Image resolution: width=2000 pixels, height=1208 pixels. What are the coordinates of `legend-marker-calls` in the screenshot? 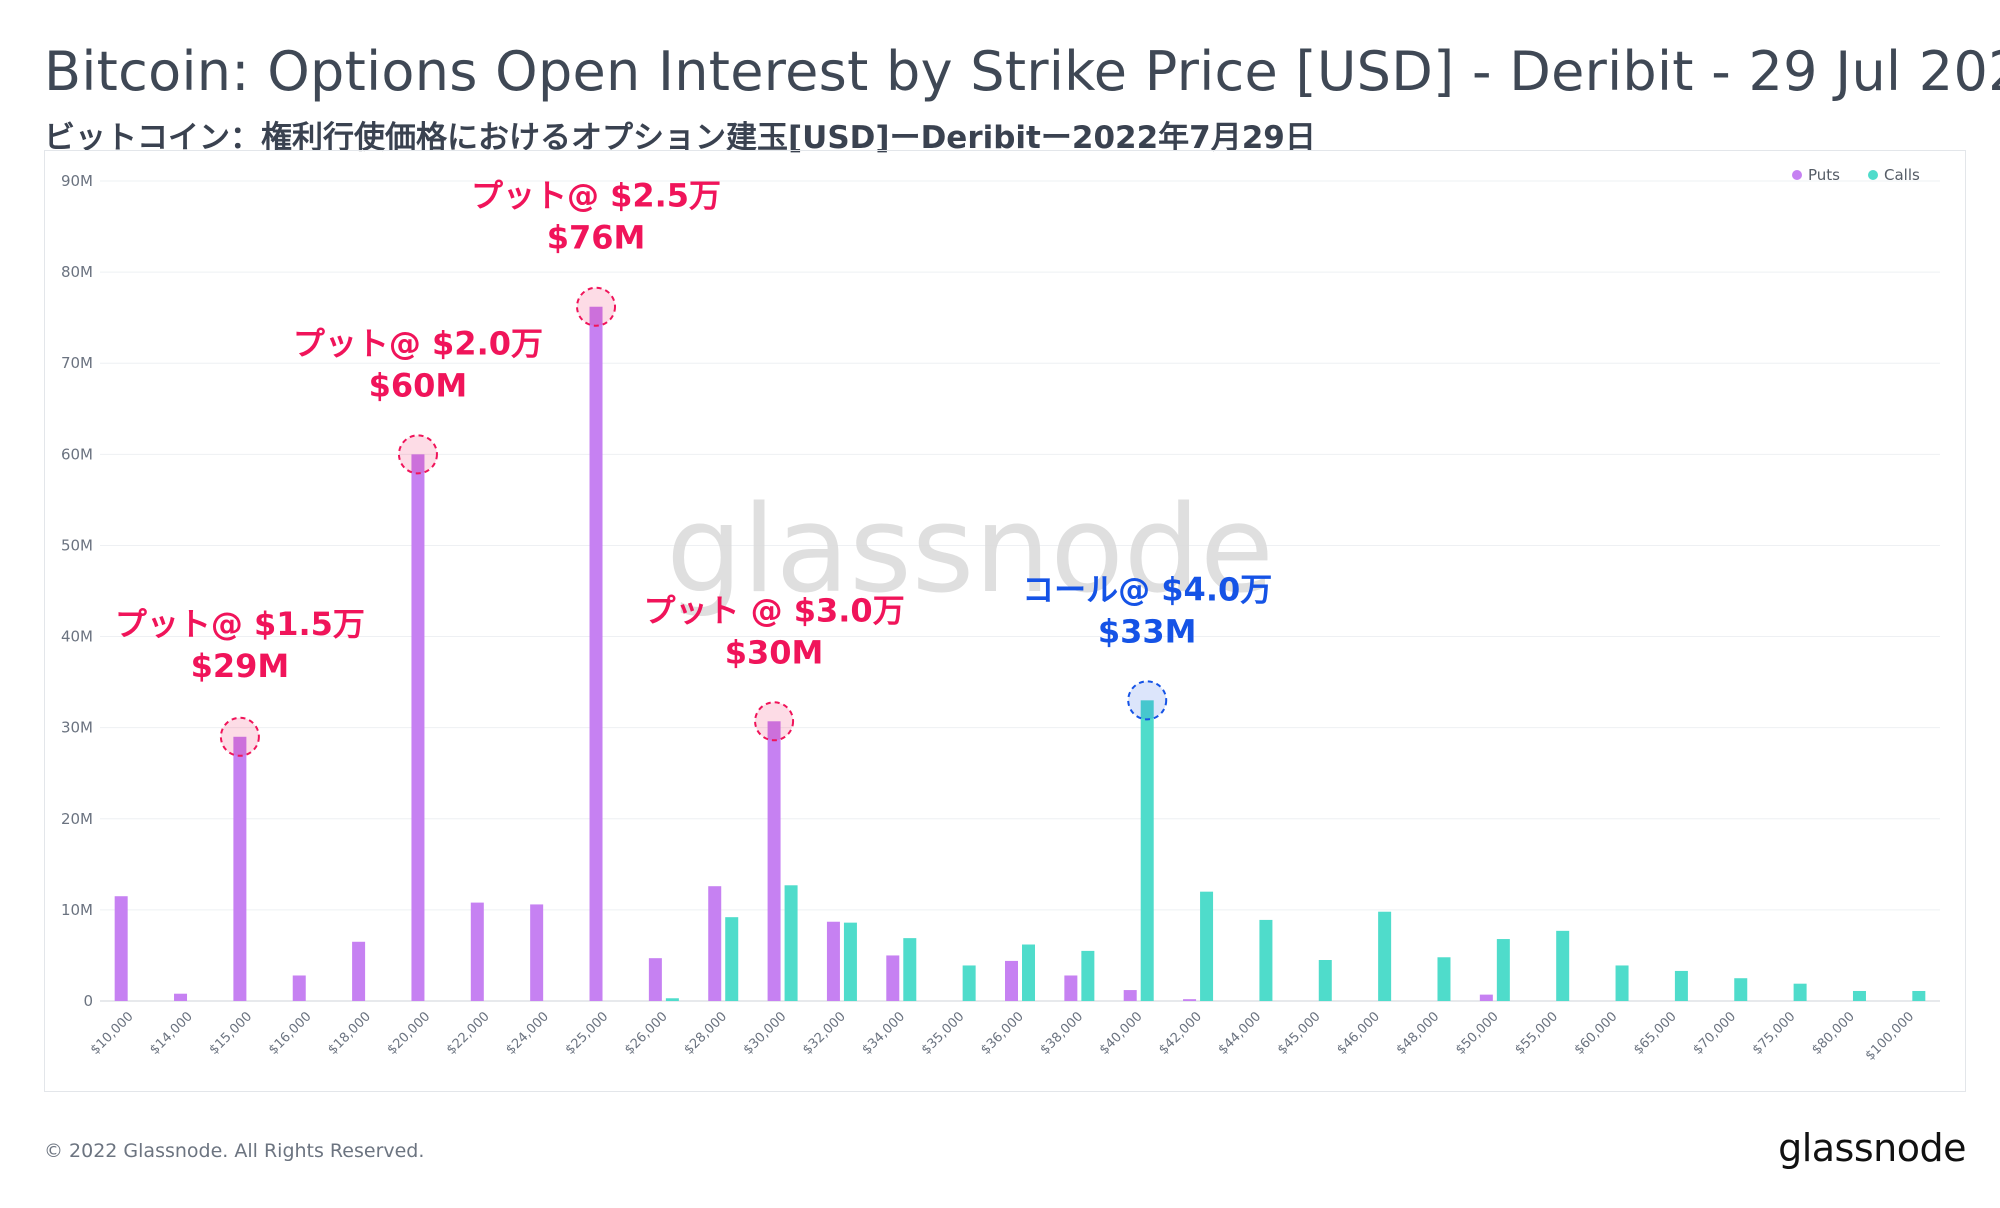 It's located at (1873, 175).